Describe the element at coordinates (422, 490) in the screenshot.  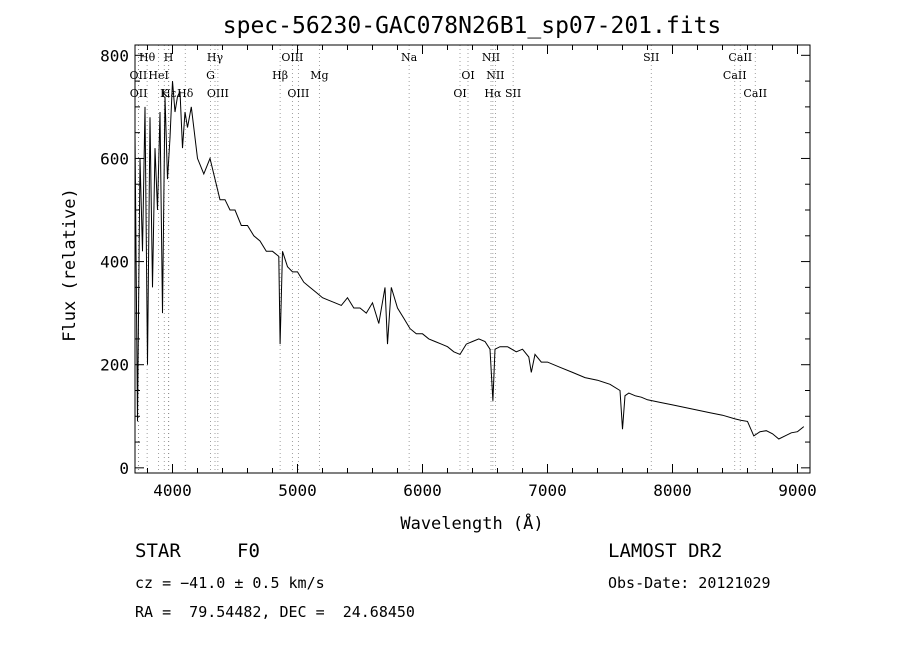
I see `x-tick-label: 6000` at that location.